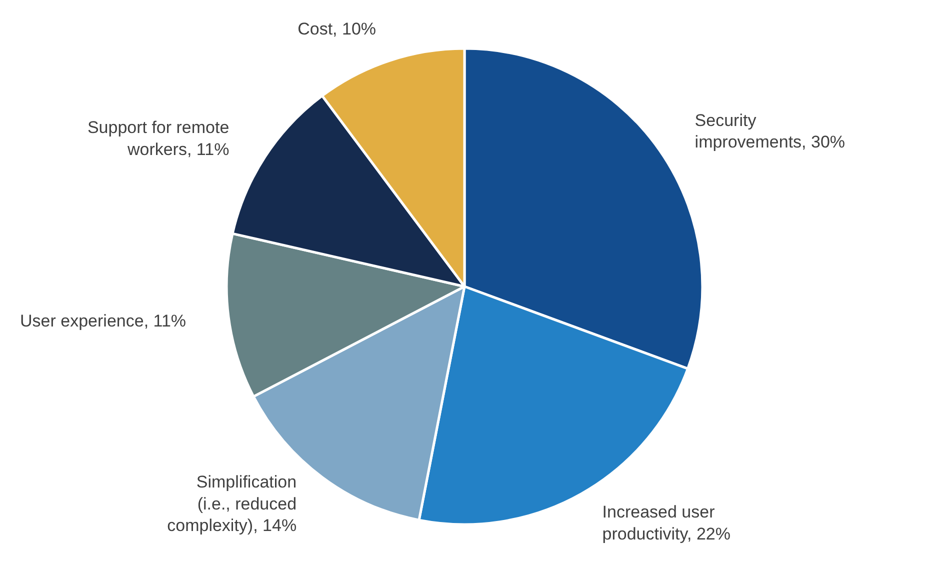 Image resolution: width=928 pixels, height=572 pixels. I want to click on slice-label: Simplification (i.e., reduced complexity), 14%, so click(232, 504).